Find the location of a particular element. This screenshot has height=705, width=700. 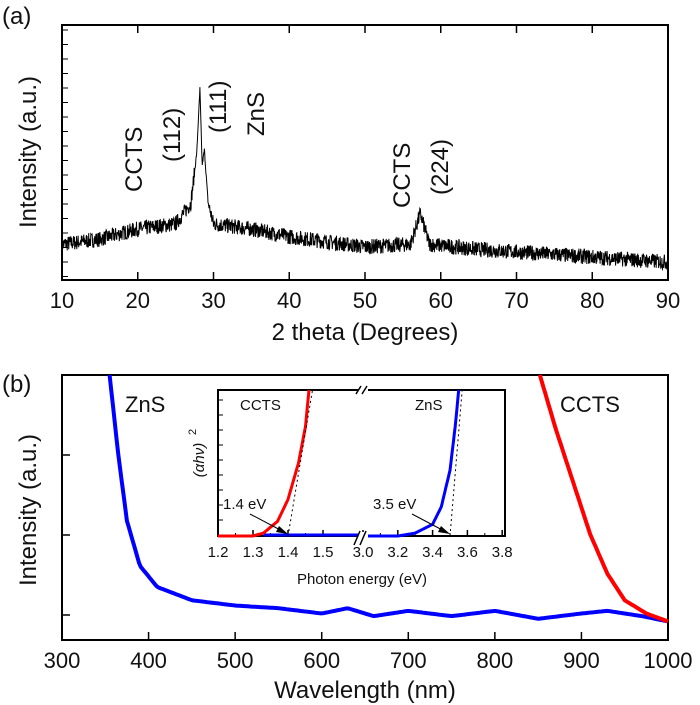

axis-break-bottom-icon is located at coordinates (360, 538).